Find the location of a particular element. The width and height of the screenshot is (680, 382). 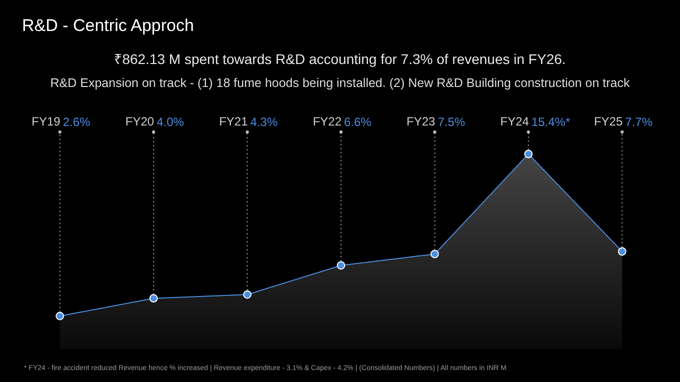

x-tick-label: FY23 is located at coordinates (421, 121).